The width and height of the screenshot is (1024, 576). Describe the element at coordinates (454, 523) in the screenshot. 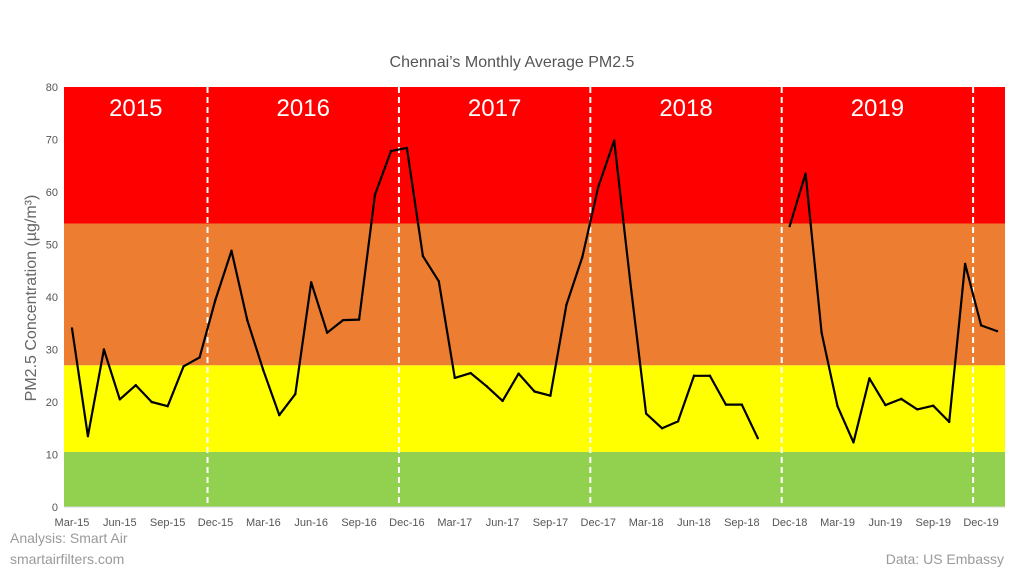

I see `x-tick-label-Mar-17: Mar-17` at that location.